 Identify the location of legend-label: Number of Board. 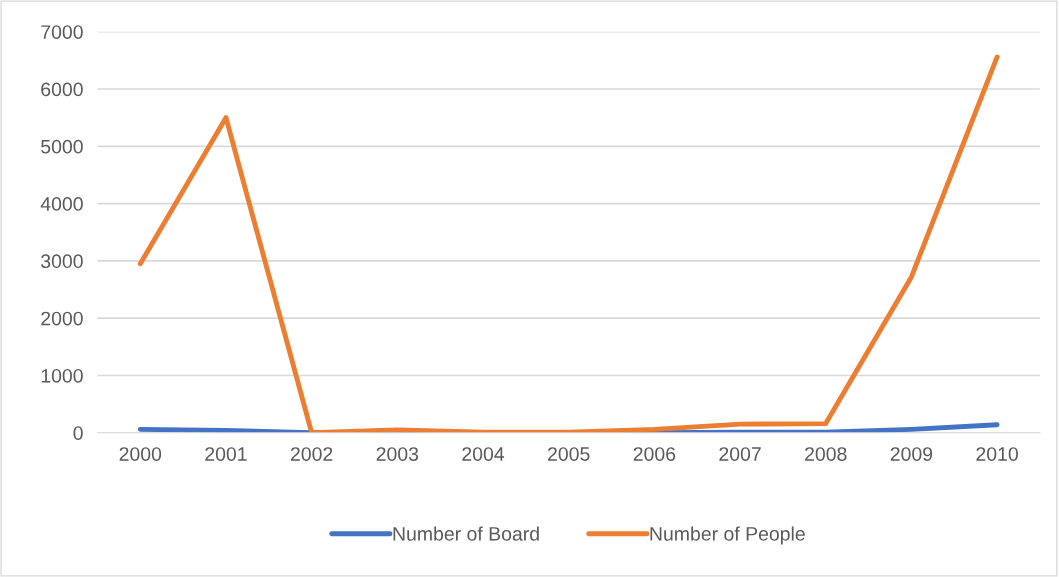
(466, 533).